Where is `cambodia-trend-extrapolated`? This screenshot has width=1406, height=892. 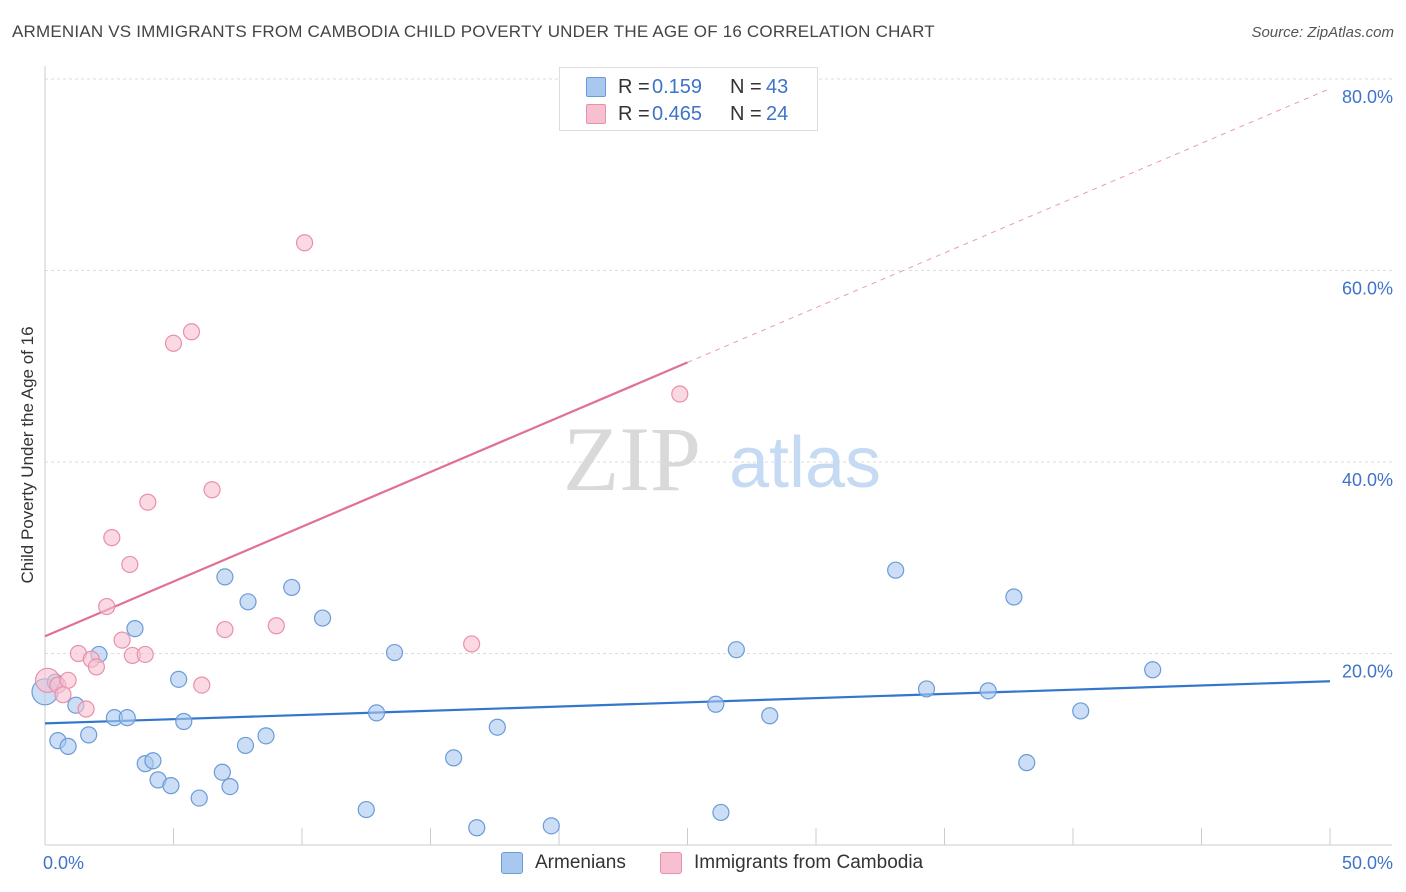
cambodia-trend-extrapolated is located at coordinates (1009, 225).